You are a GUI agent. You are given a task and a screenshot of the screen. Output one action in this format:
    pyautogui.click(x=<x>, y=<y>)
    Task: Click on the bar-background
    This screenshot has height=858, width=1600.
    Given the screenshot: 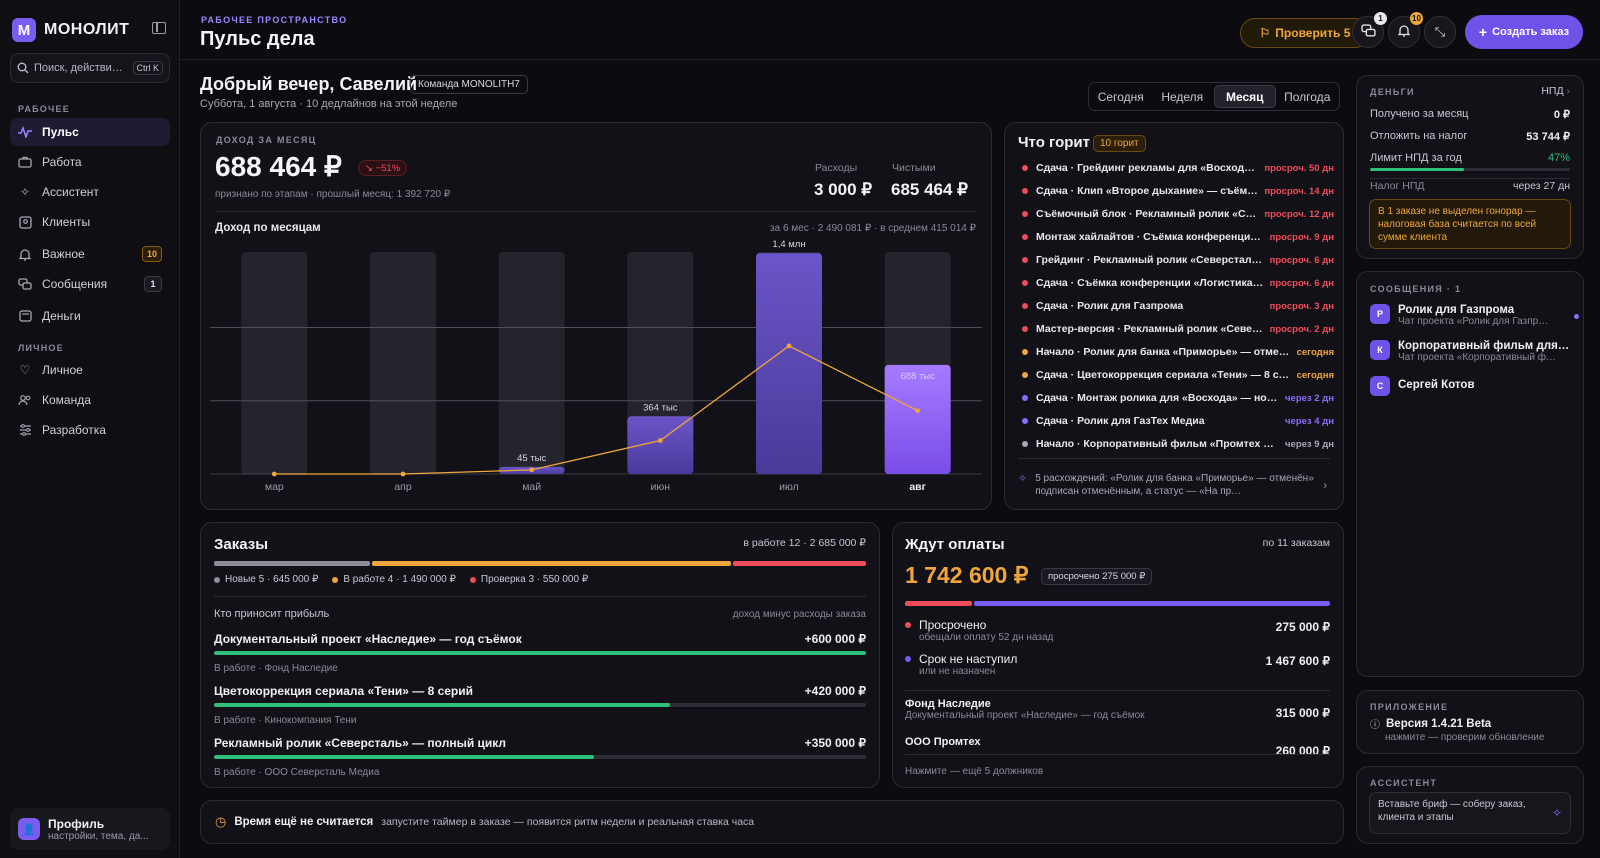 What is the action you would take?
    pyautogui.click(x=531, y=363)
    